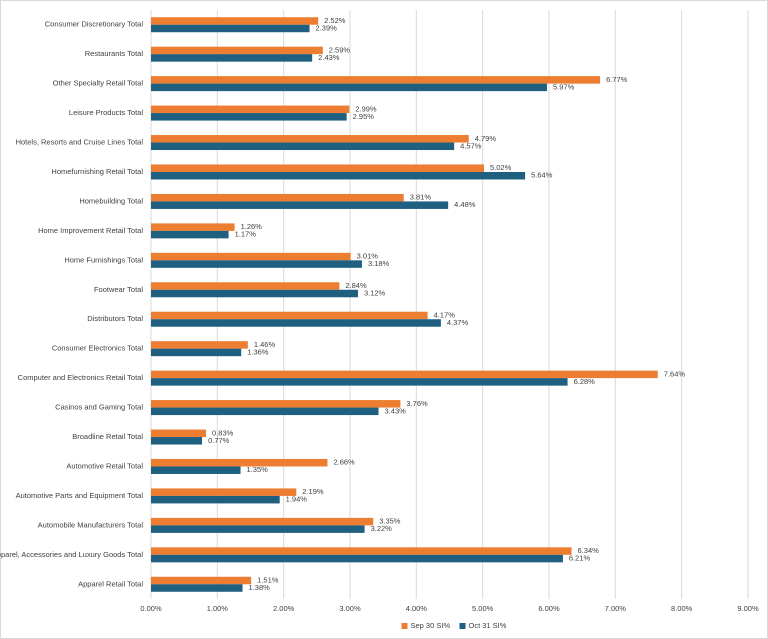 The height and width of the screenshot is (639, 768). Describe the element at coordinates (344, 462) in the screenshot. I see `data-label: 2.66%` at that location.